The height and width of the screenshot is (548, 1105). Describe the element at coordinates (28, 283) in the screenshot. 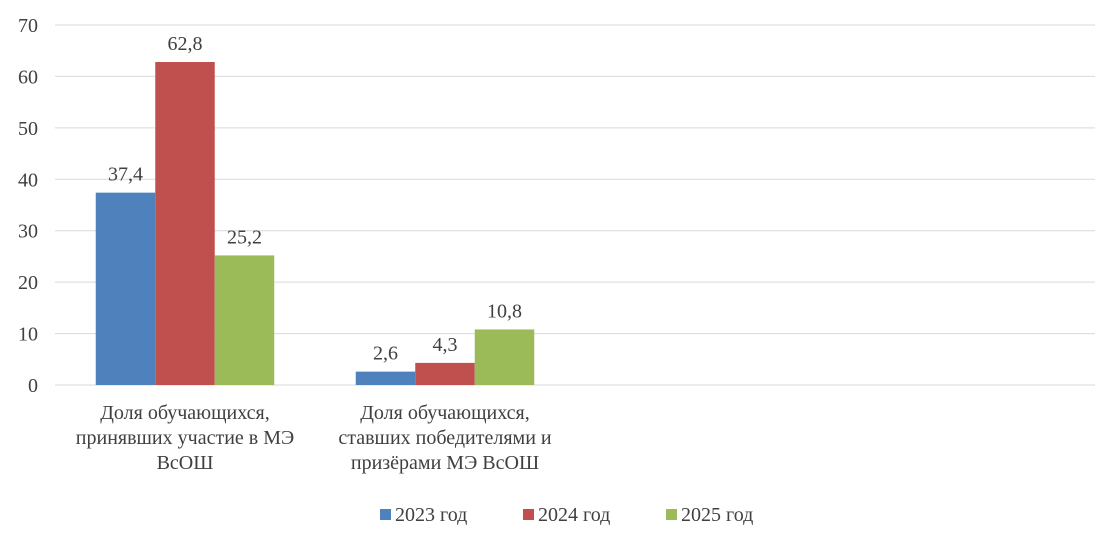

I see `y-tick-label: 20` at that location.